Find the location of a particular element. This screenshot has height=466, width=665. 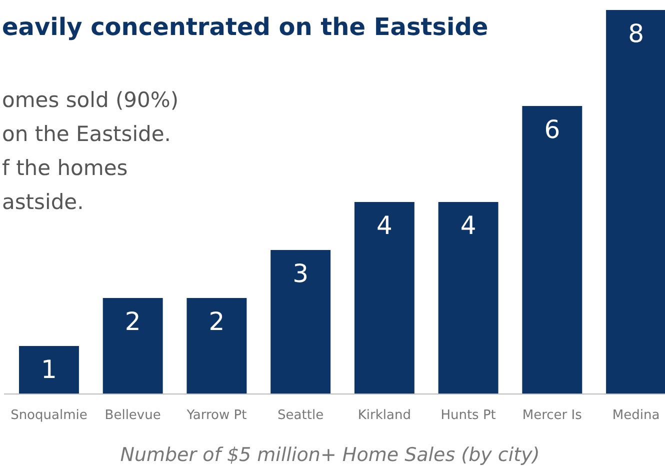

x-tick-label: Kirkland is located at coordinates (384, 415).